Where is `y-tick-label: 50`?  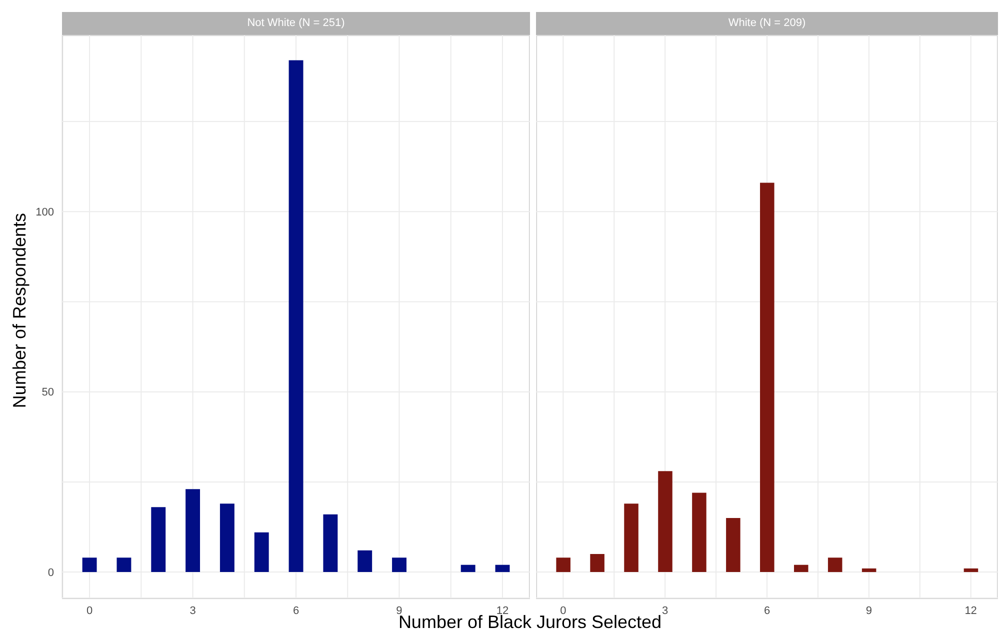
y-tick-label: 50 is located at coordinates (48, 392).